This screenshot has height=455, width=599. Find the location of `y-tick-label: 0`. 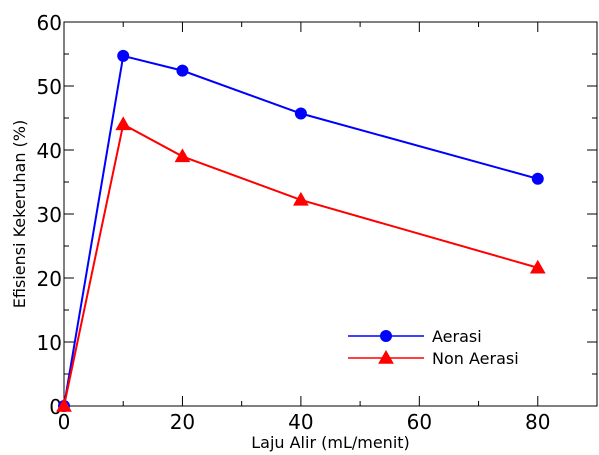

y-tick-label: 0 is located at coordinates (55, 407).